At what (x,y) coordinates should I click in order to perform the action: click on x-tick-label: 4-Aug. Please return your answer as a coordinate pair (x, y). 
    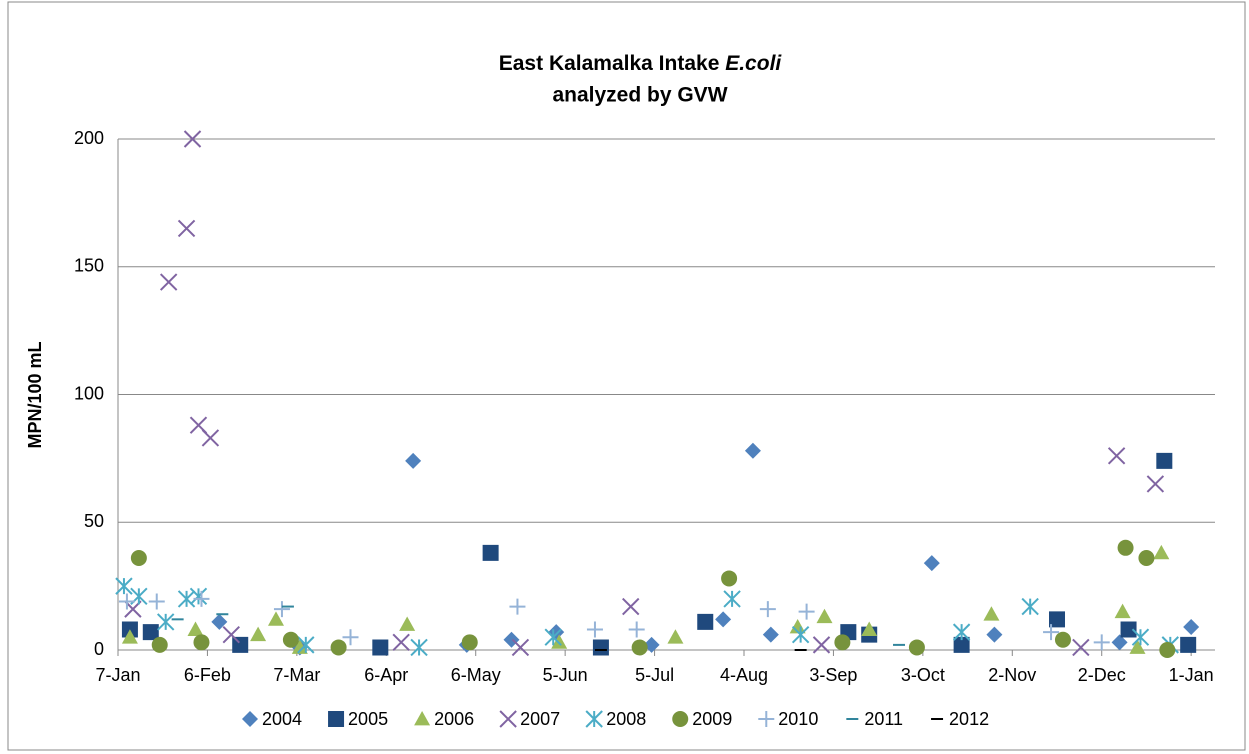
    Looking at the image, I should click on (744, 675).